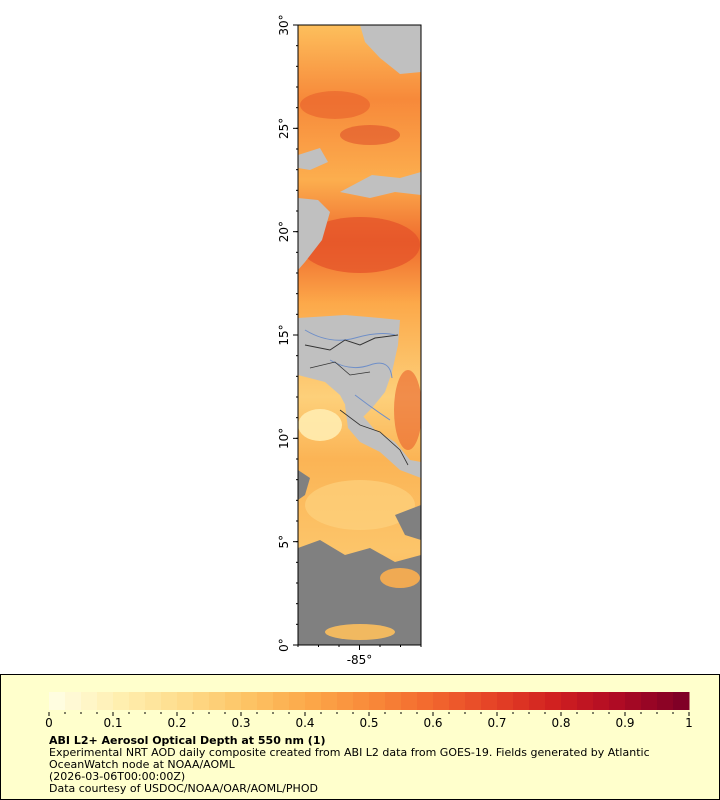 The image size is (720, 800). I want to click on lat-tick-label: 25°, so click(284, 128).